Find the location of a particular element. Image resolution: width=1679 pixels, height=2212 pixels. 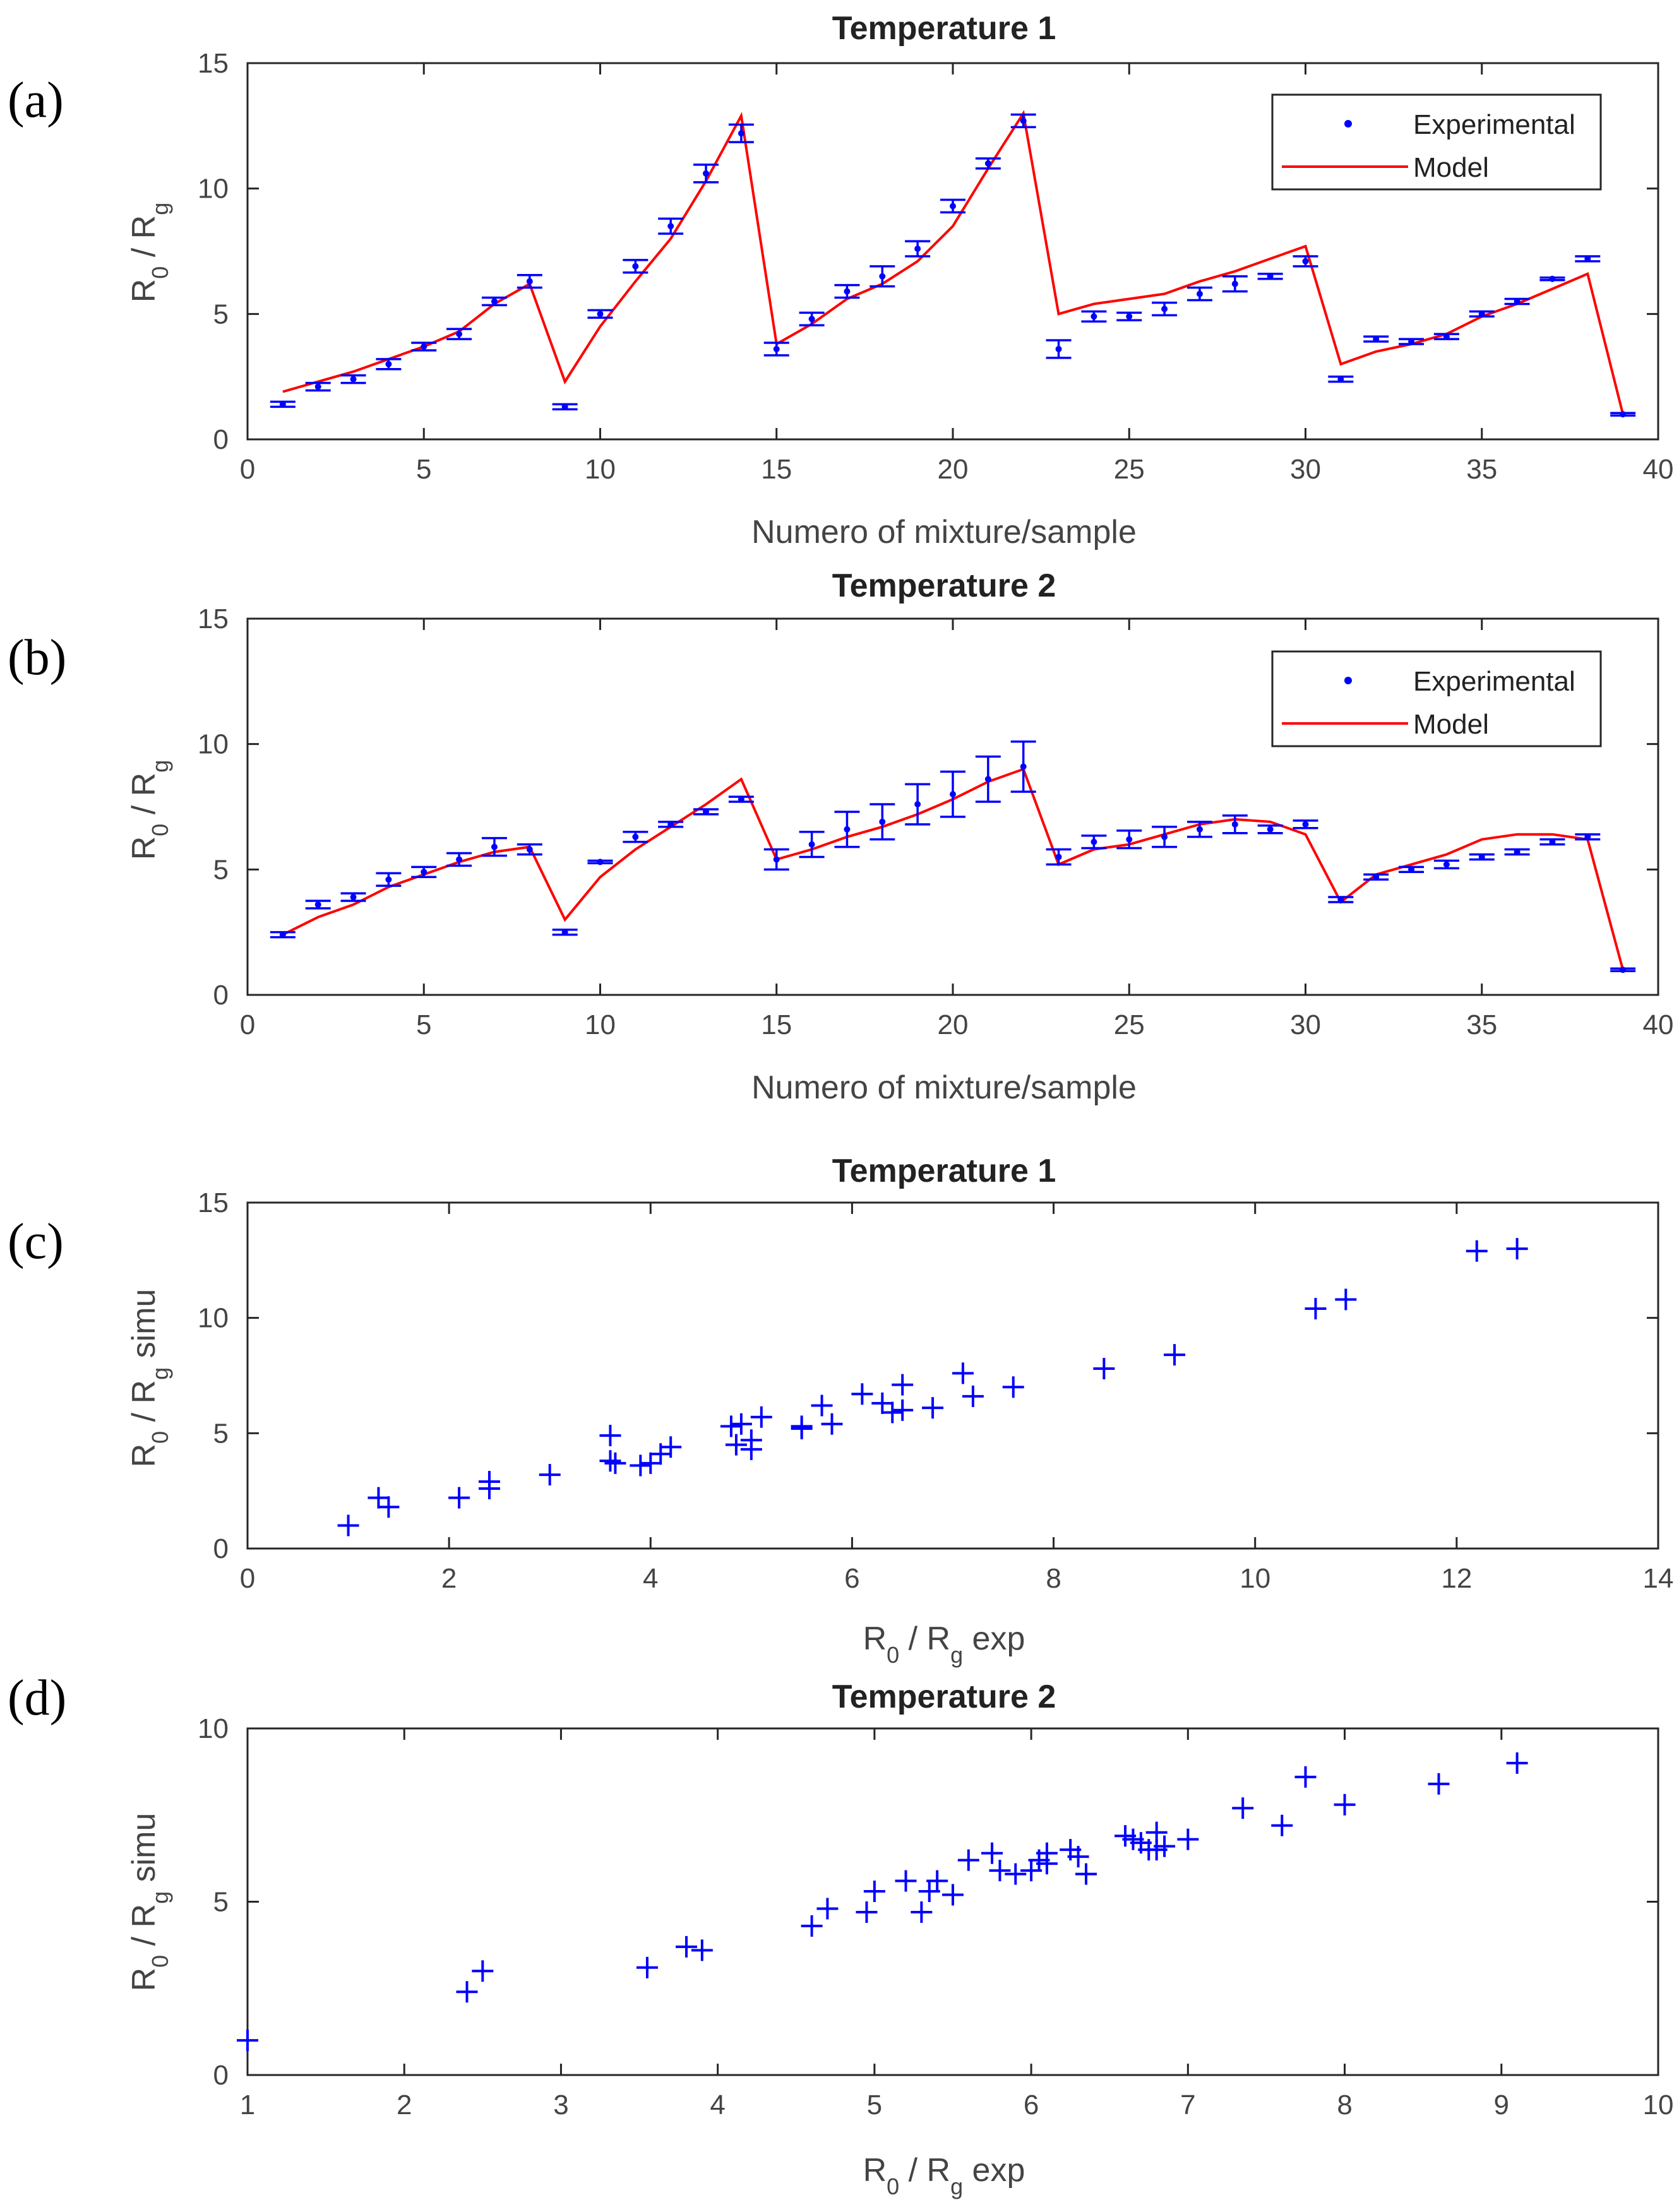

x-tick-label-a: 20 is located at coordinates (953, 470).